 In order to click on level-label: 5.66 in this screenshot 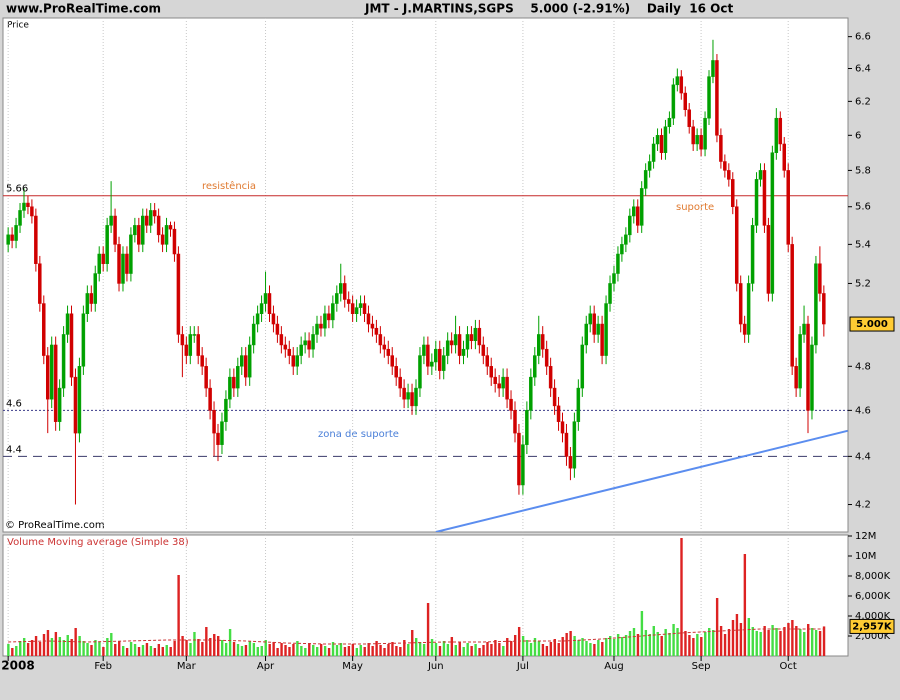, I will do `click(17, 189)`.